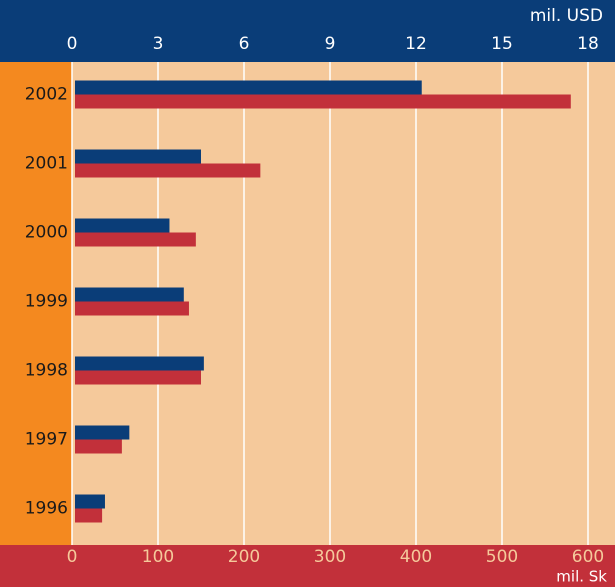 This screenshot has width=615, height=587. I want to click on top-axis-band, so click(307, 31).